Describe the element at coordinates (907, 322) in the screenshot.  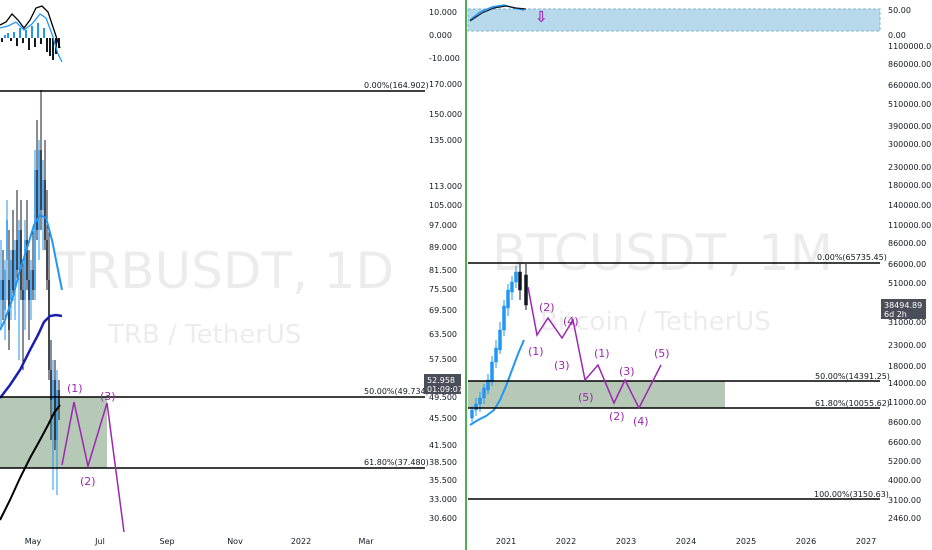
I see `btc-y-tick: 31000.00` at that location.